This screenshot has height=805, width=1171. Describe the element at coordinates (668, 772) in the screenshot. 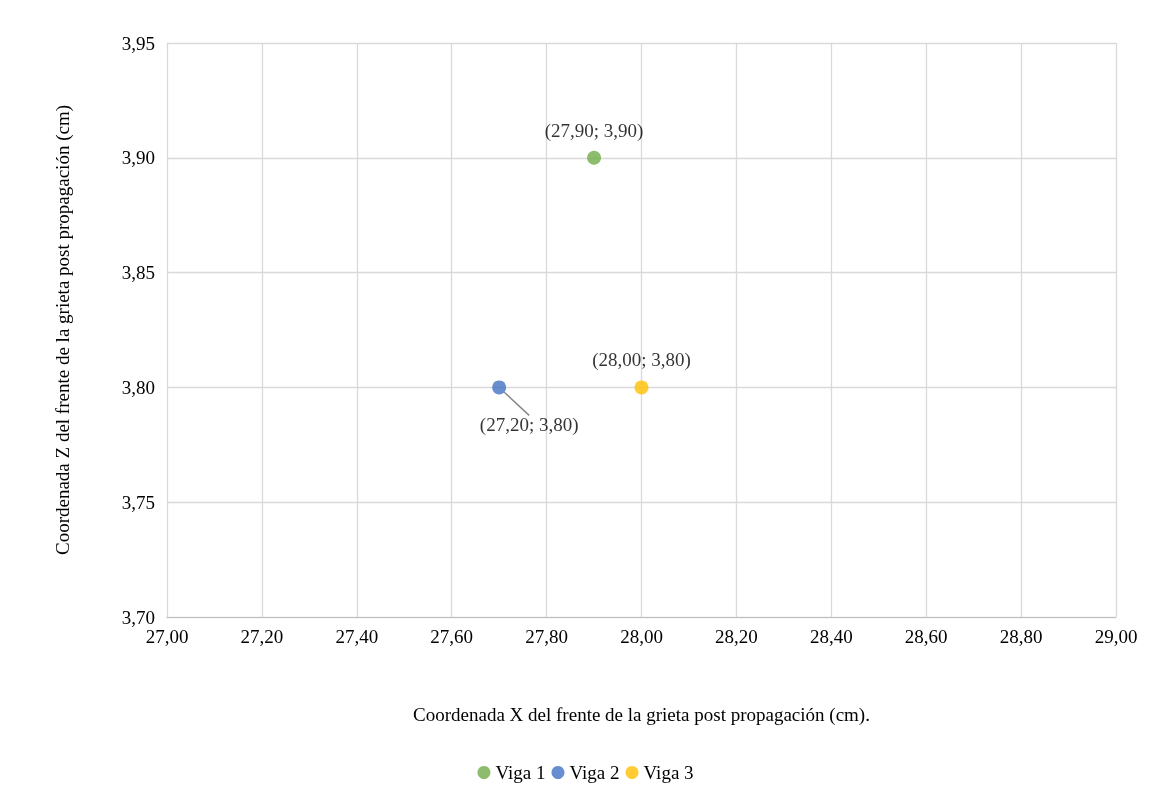

I see `legend-label: Viga 3` at that location.